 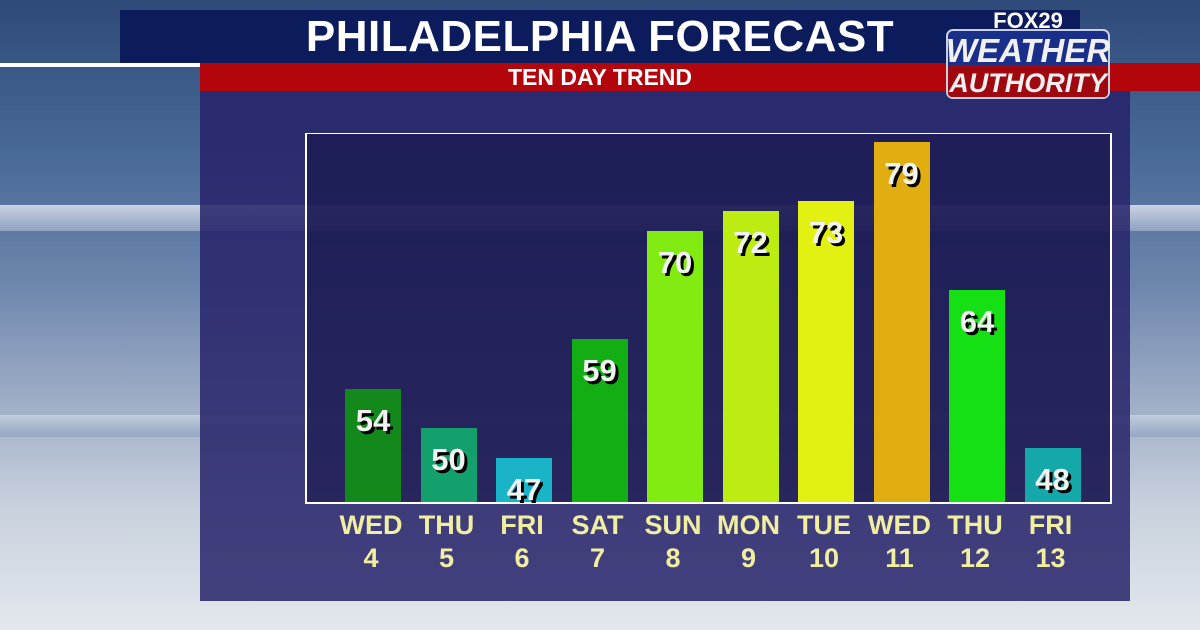 I want to click on x-tick-label: WED 11, so click(x=900, y=542).